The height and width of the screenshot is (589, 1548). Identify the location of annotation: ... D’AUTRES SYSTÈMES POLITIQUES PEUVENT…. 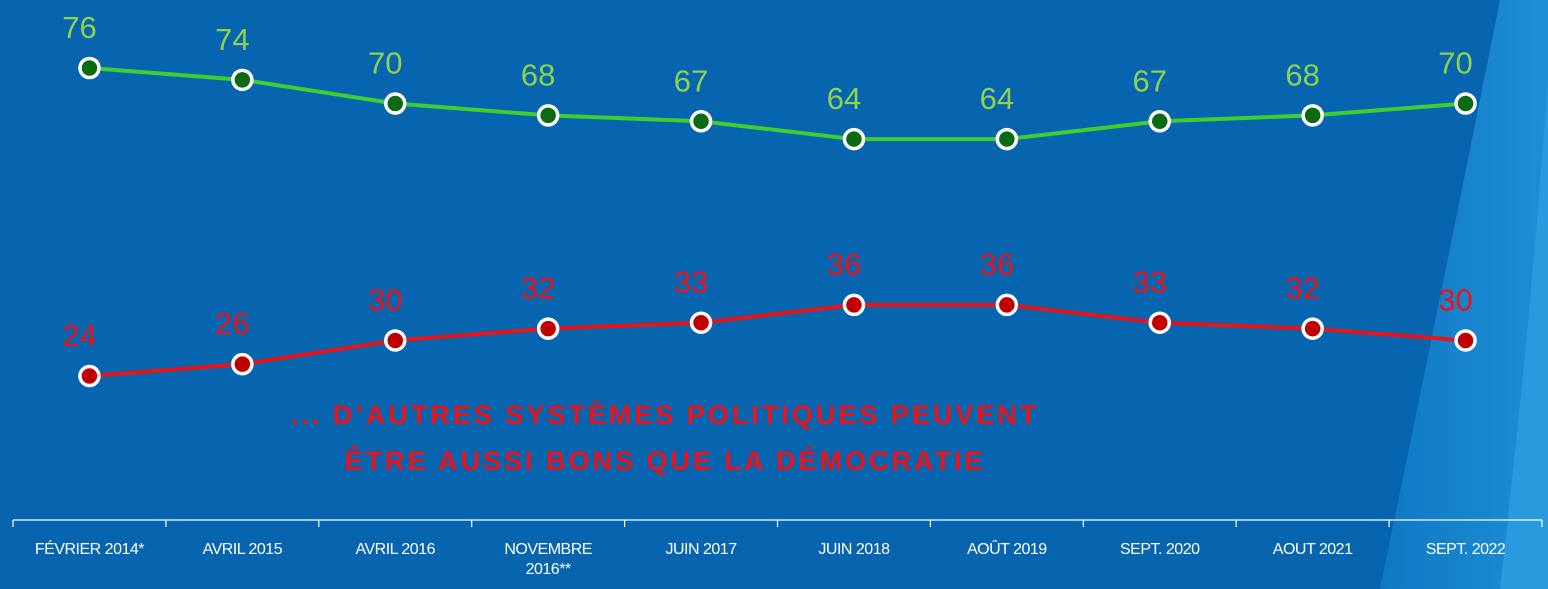
(665, 438).